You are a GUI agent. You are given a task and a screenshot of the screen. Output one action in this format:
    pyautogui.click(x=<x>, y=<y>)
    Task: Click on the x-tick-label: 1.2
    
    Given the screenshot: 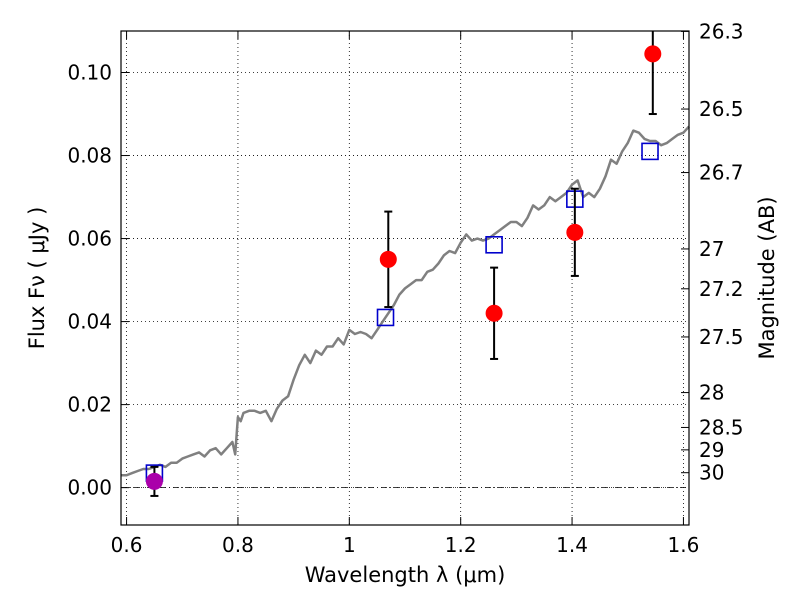 What is the action you would take?
    pyautogui.click(x=461, y=545)
    